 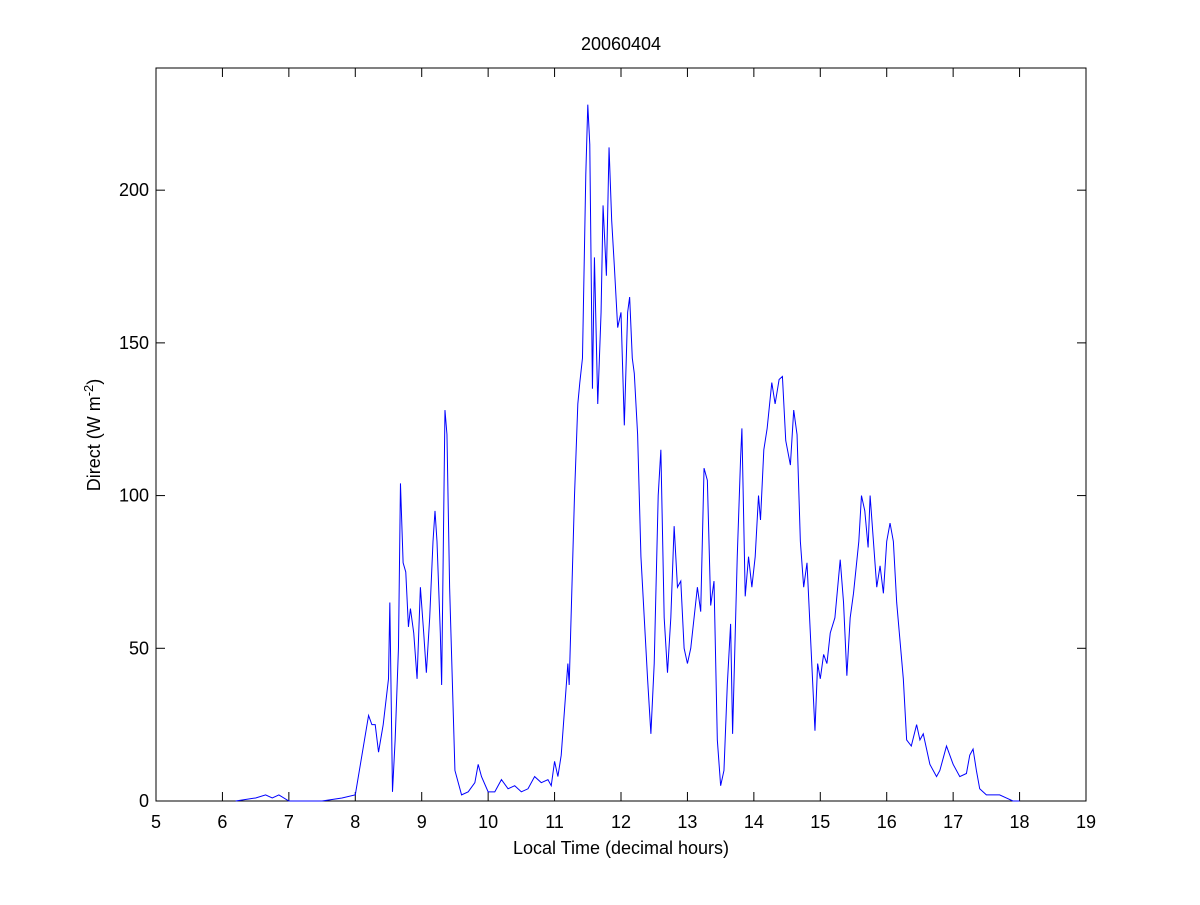 I want to click on y-tick-label: 0, so click(x=144, y=801).